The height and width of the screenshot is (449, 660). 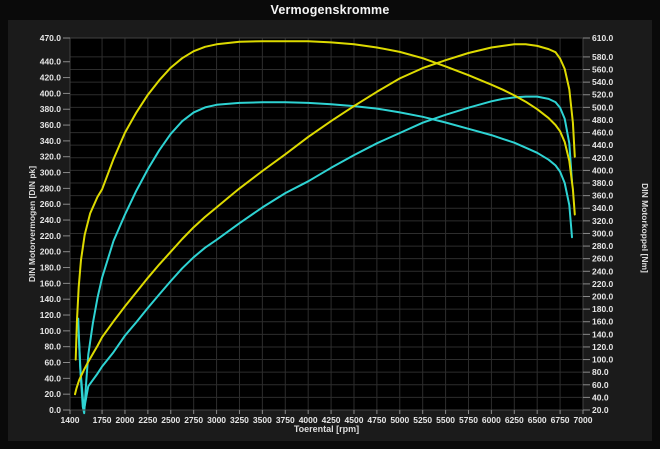 I want to click on tick-label-left: 240.0, so click(x=51, y=220).